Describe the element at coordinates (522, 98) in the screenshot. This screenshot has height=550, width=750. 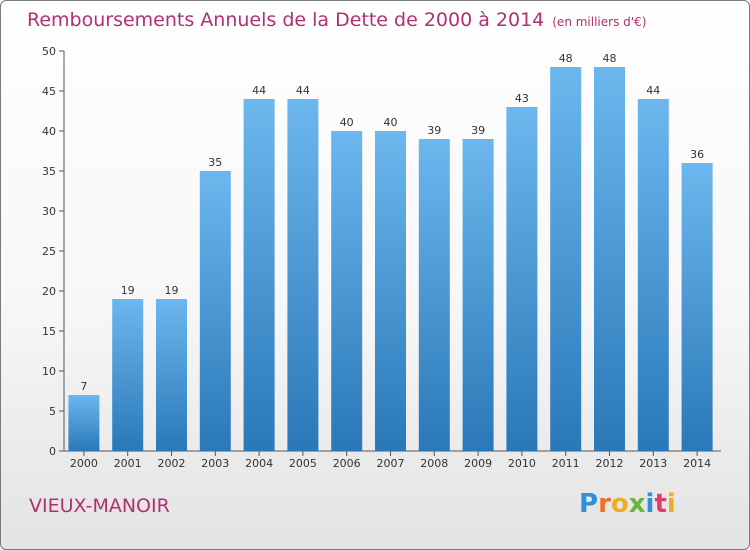
I see `value-label-2010: 43` at that location.